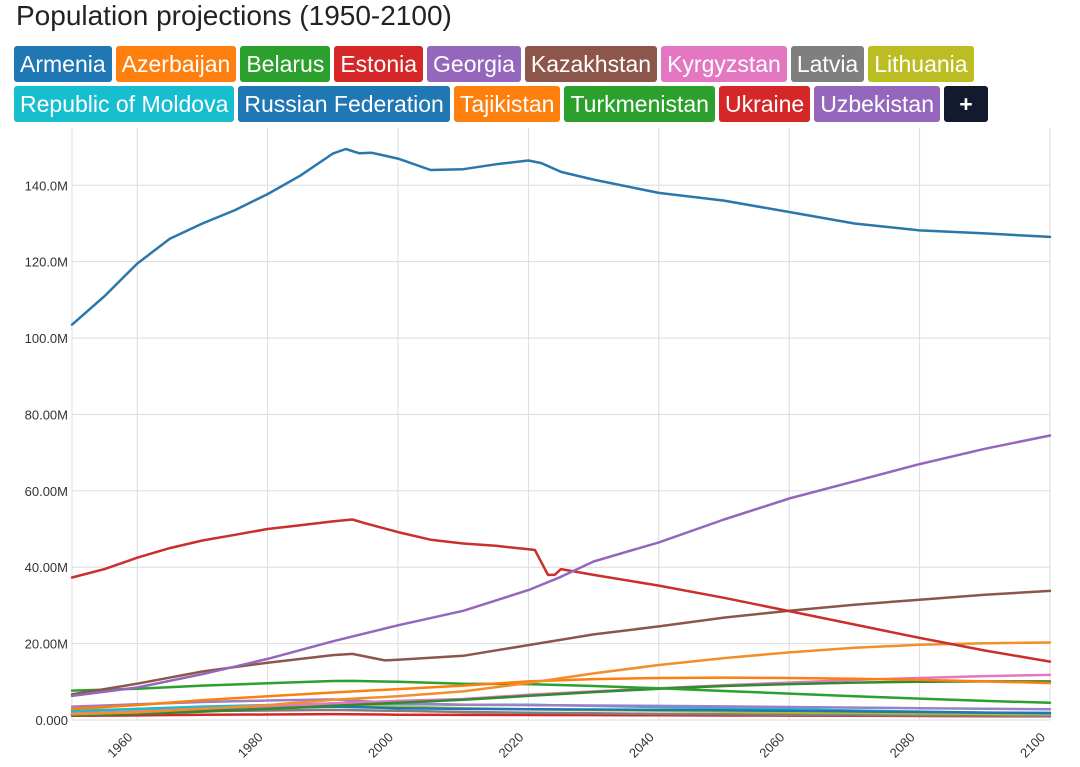 The width and height of the screenshot is (1080, 767). I want to click on series-line-kazakhstan, so click(561, 642).